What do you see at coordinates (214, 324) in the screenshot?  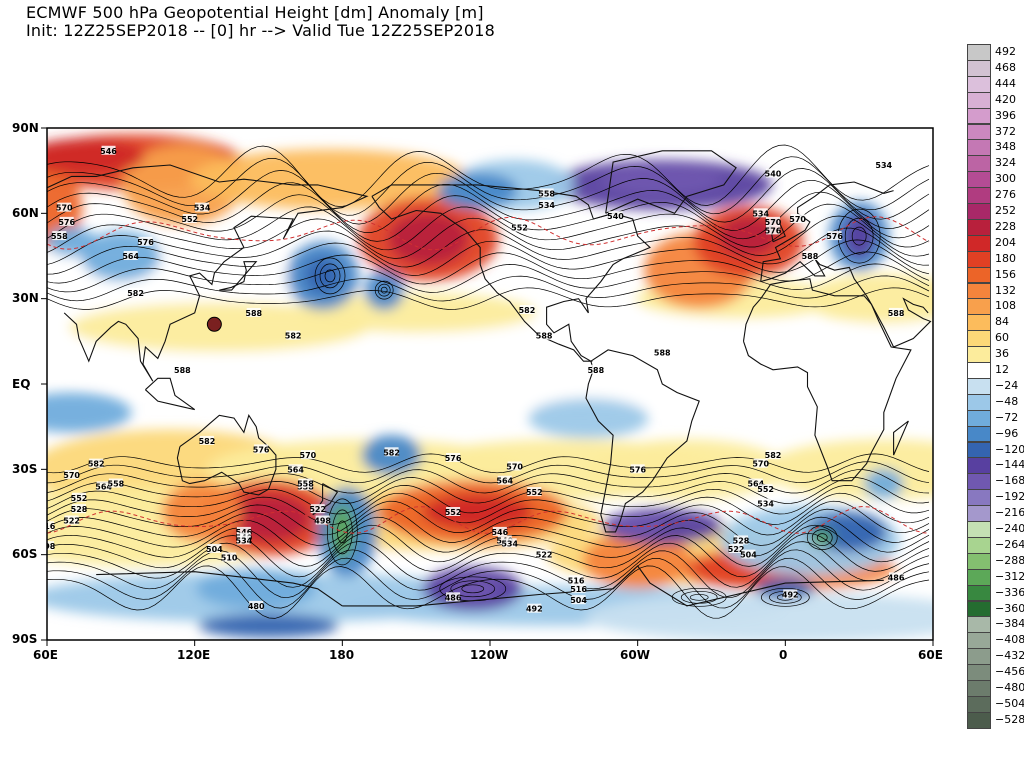 I see `typhoon-low` at bounding box center [214, 324].